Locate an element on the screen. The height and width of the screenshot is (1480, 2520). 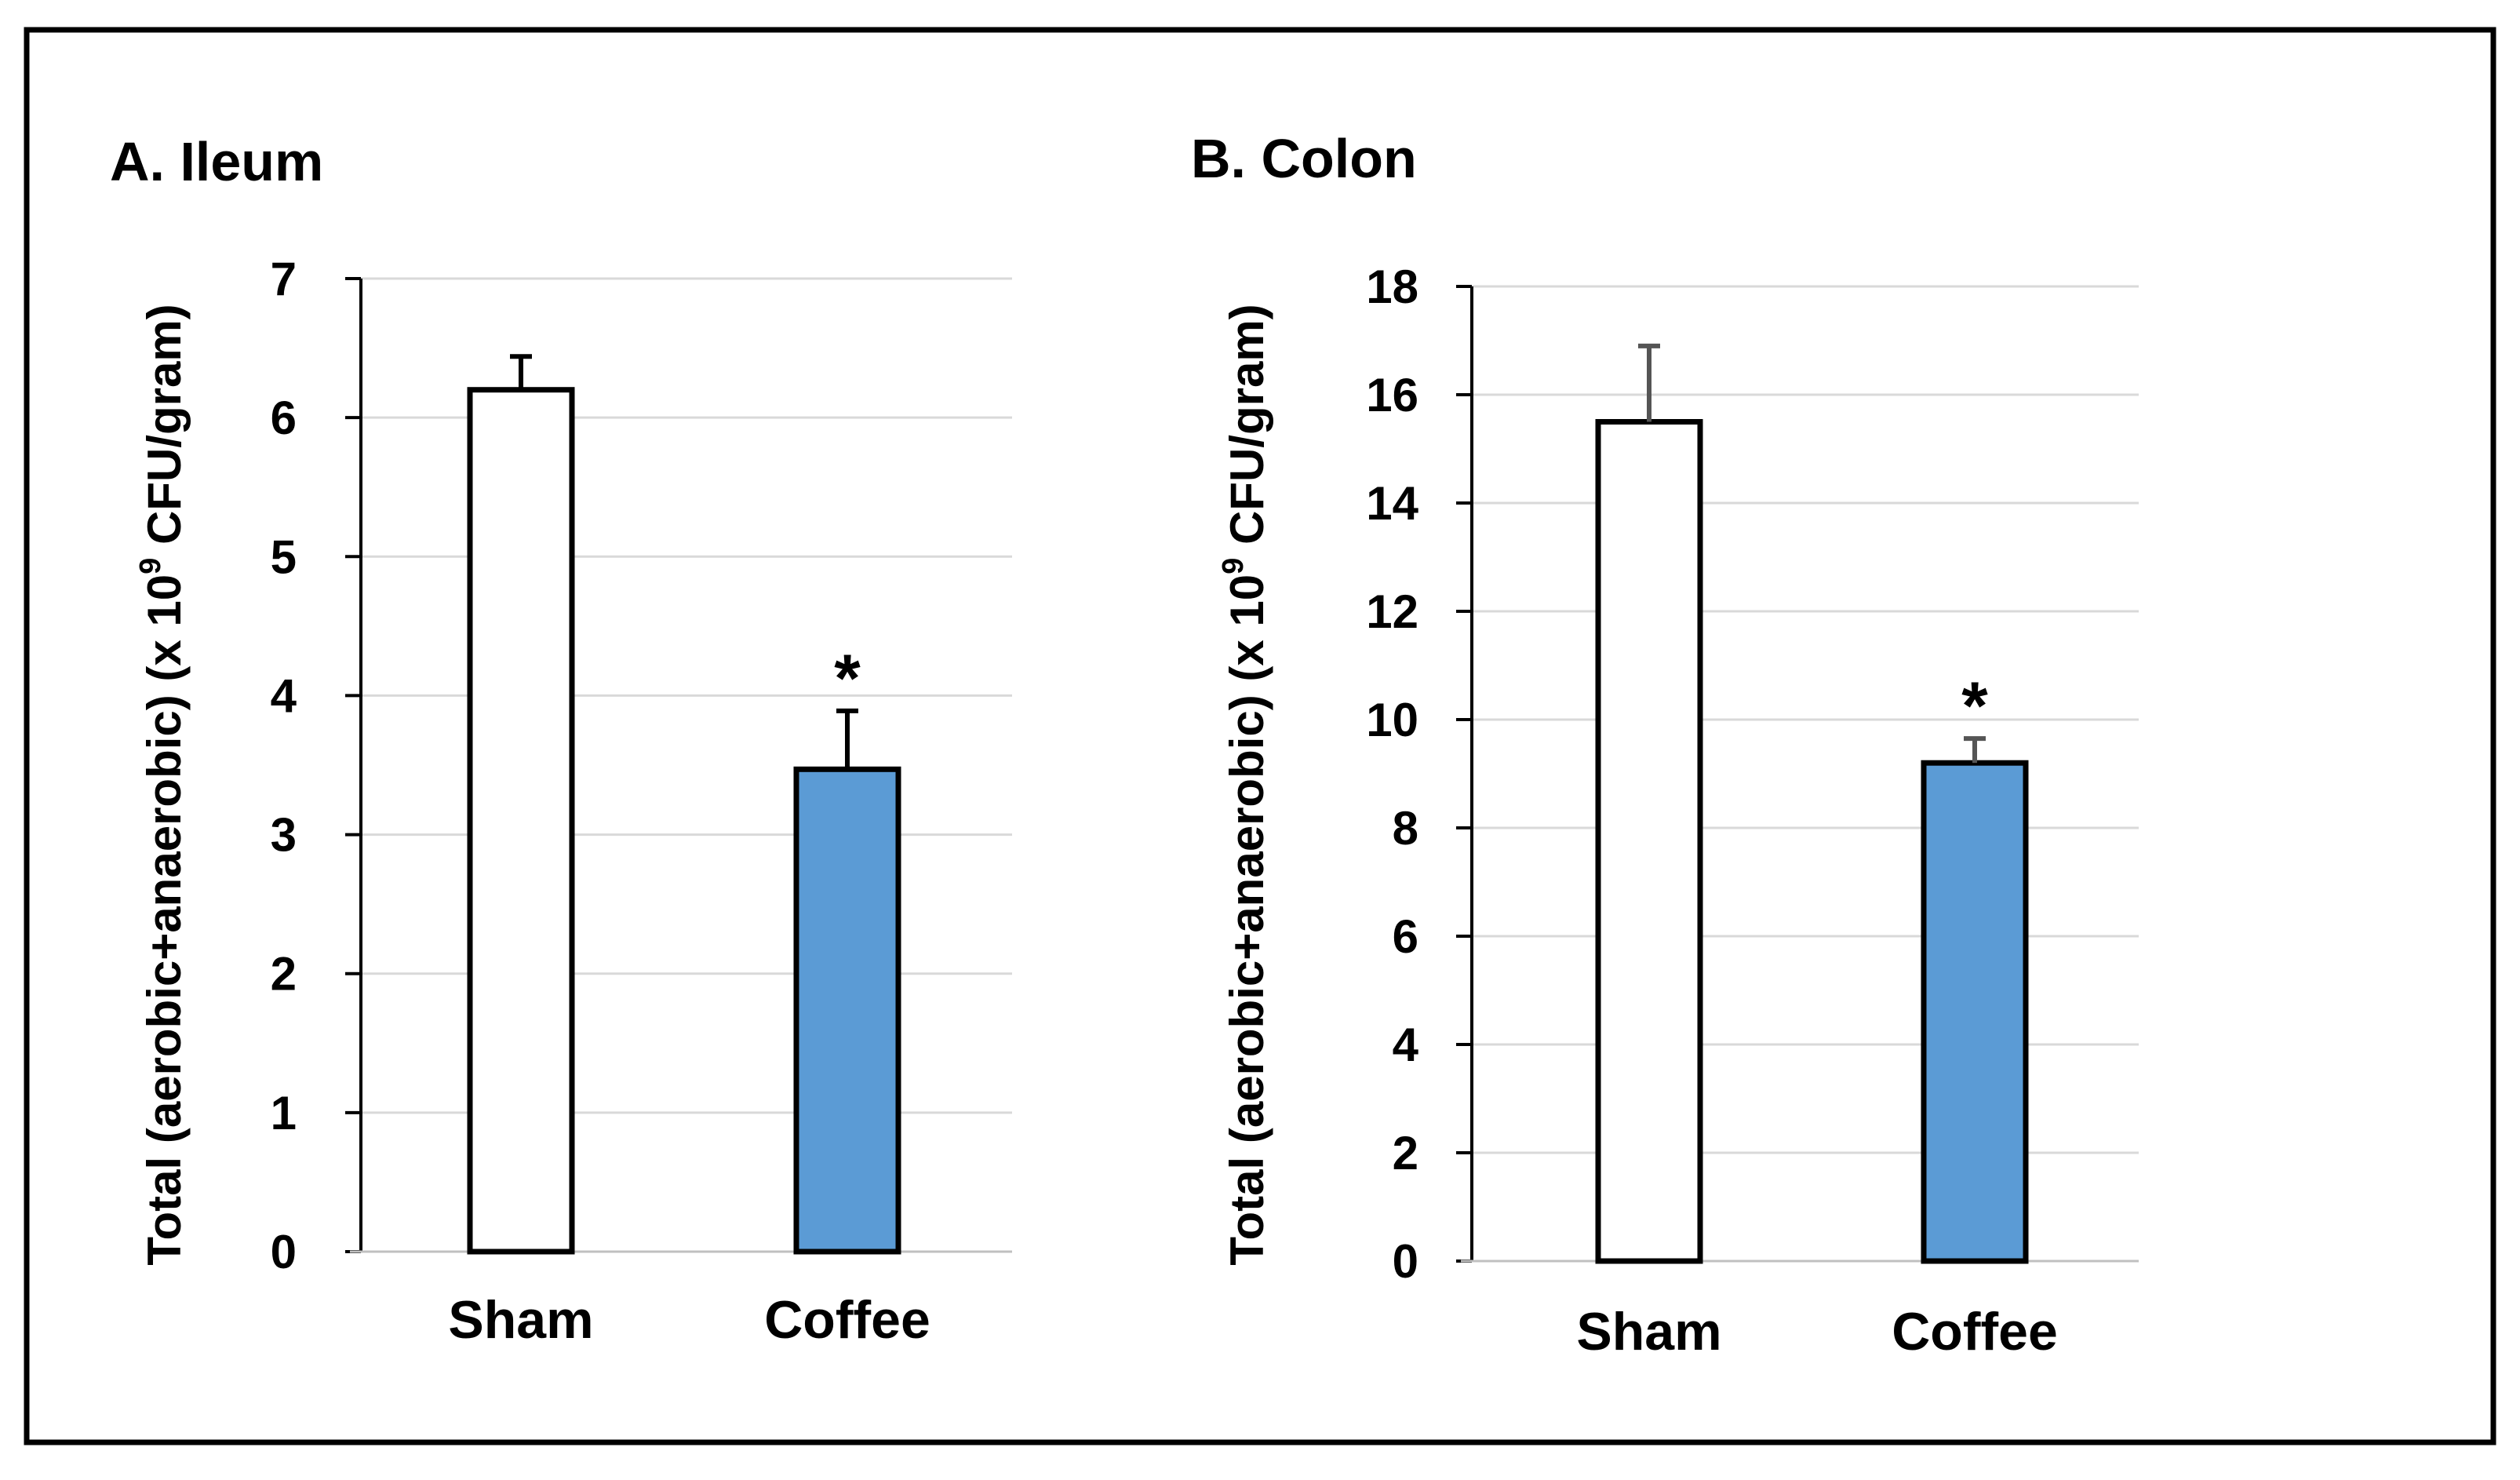
y-tick-label: 3 is located at coordinates (284, 836).